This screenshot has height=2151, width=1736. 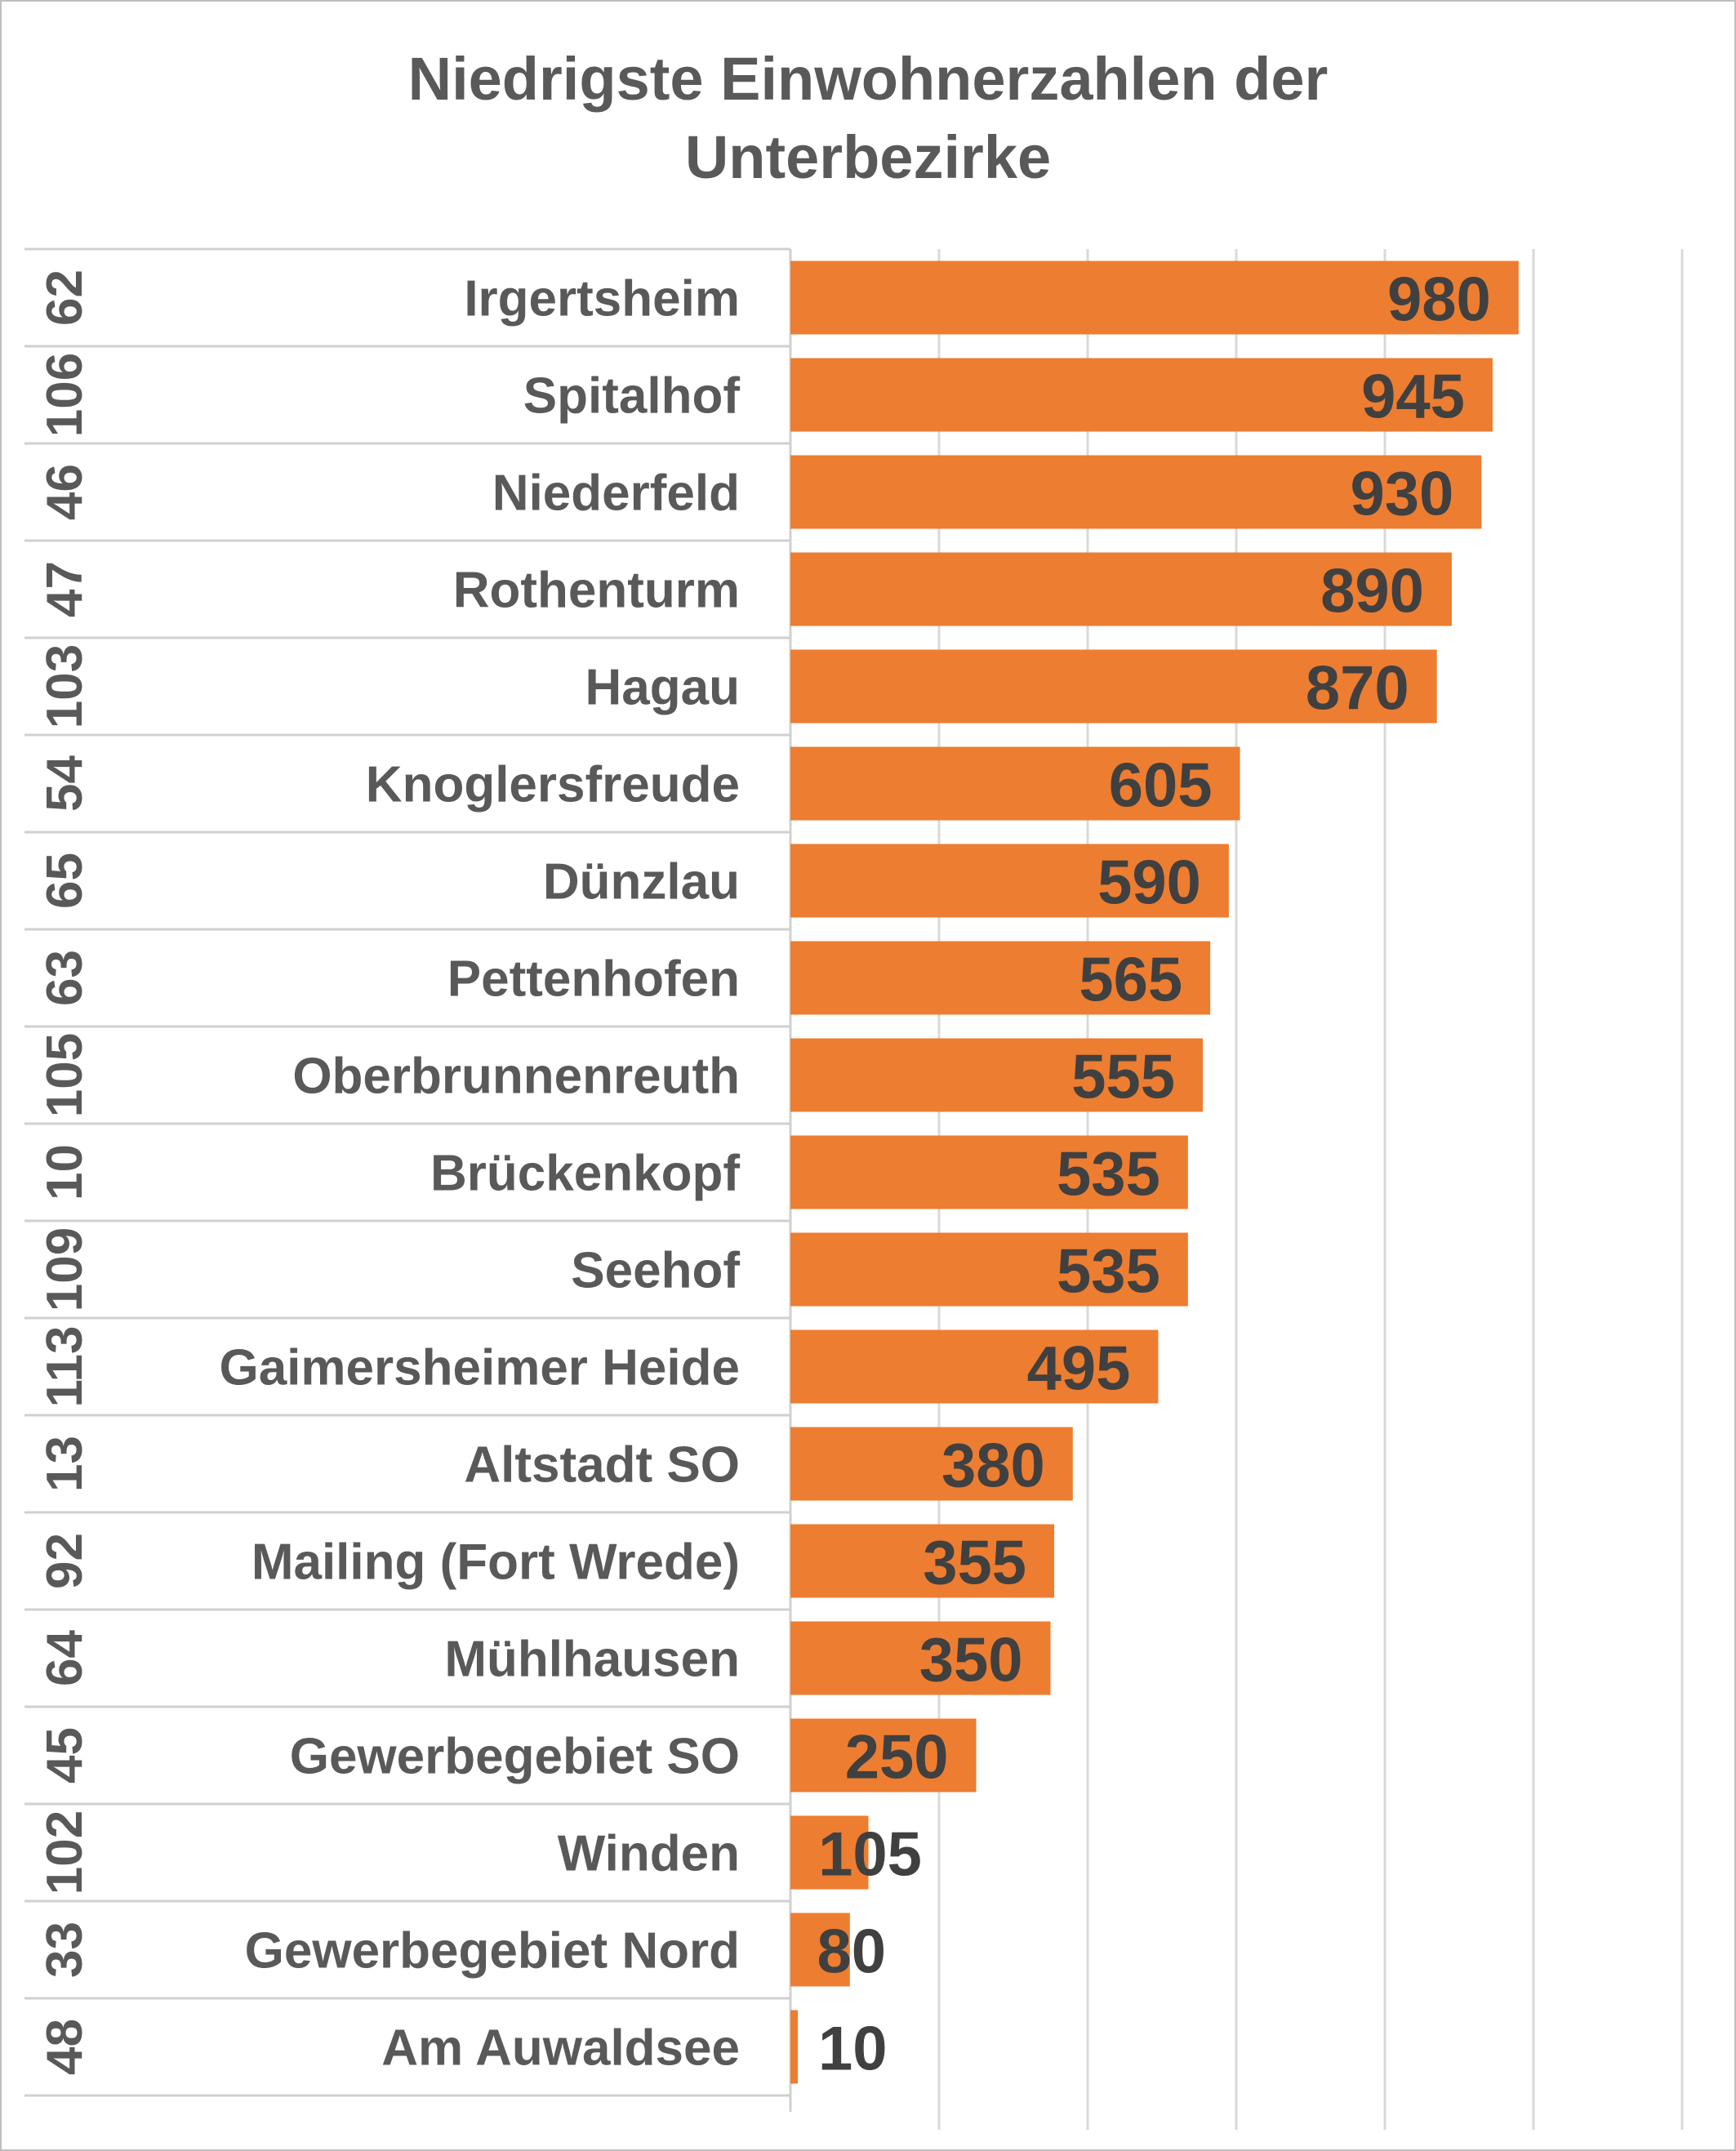 What do you see at coordinates (993, 1466) in the screenshot?
I see `data-label: 380` at bounding box center [993, 1466].